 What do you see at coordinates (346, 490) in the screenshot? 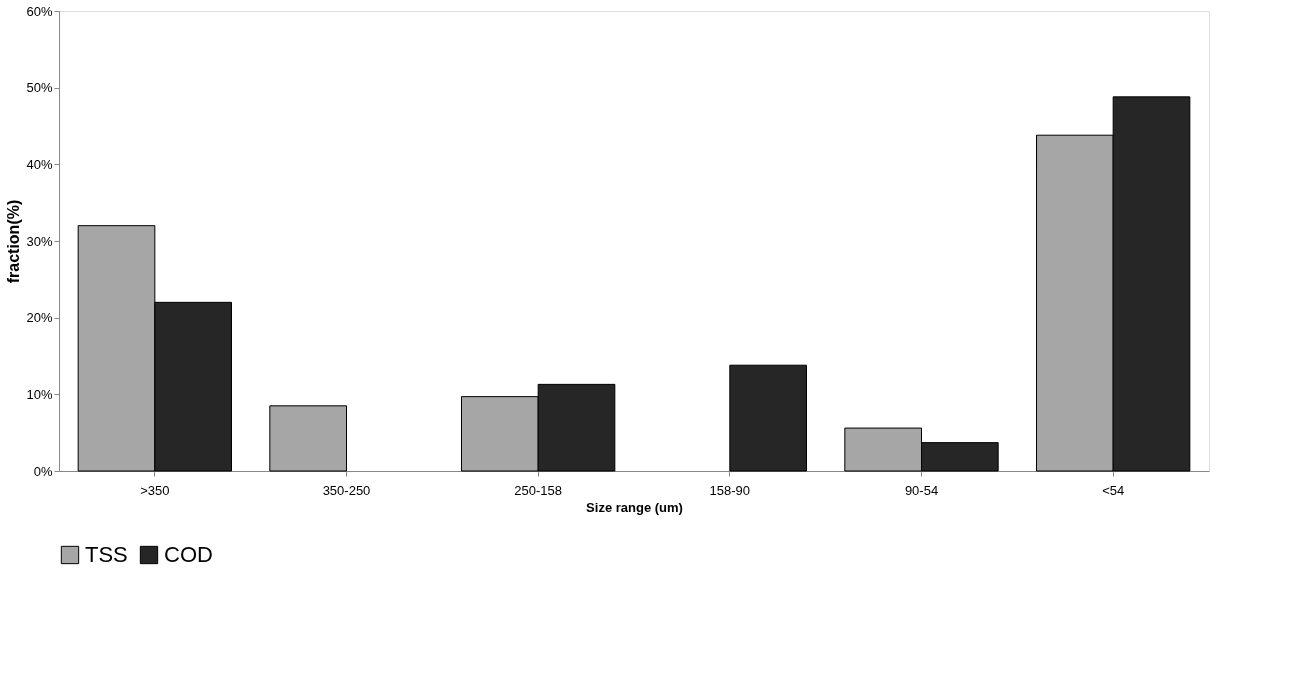
I see `x-tick-label: 350-250` at bounding box center [346, 490].